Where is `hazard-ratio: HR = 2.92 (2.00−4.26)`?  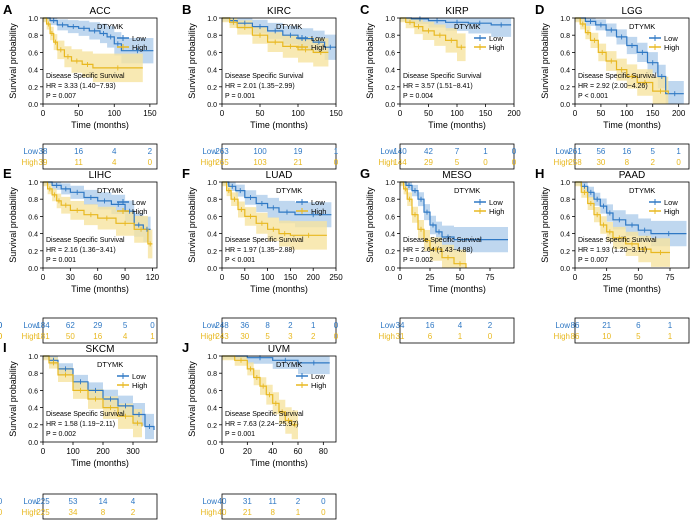 hazard-ratio: HR = 2.92 (2.00−4.26) is located at coordinates (613, 86).